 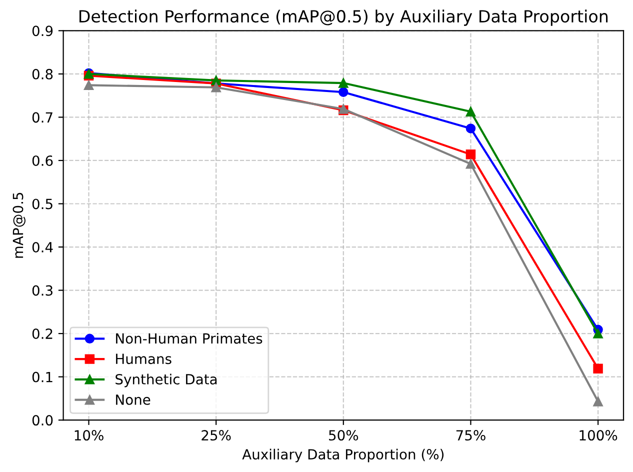 I want to click on y-axis-title: mAP@0.5, so click(x=19, y=225).